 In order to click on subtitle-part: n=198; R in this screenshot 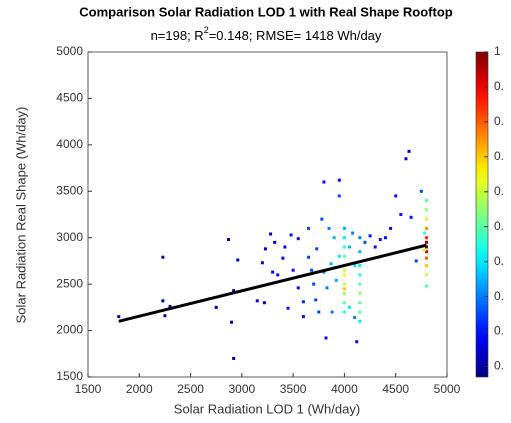, I will do `click(177, 35)`.